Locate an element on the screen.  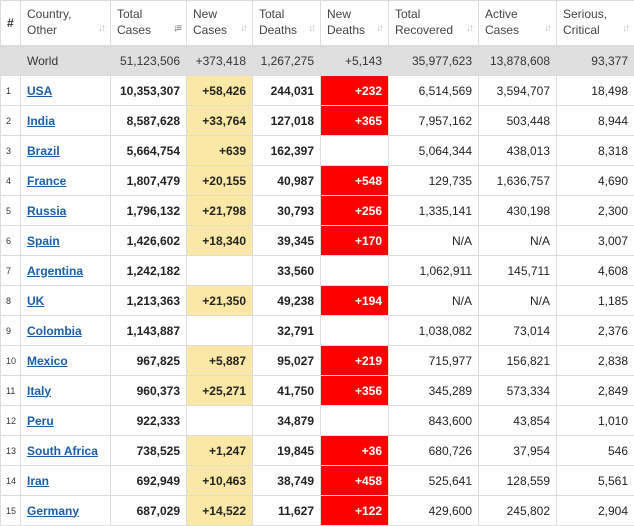
total-recovered-cell: 843,600 is located at coordinates (434, 421).